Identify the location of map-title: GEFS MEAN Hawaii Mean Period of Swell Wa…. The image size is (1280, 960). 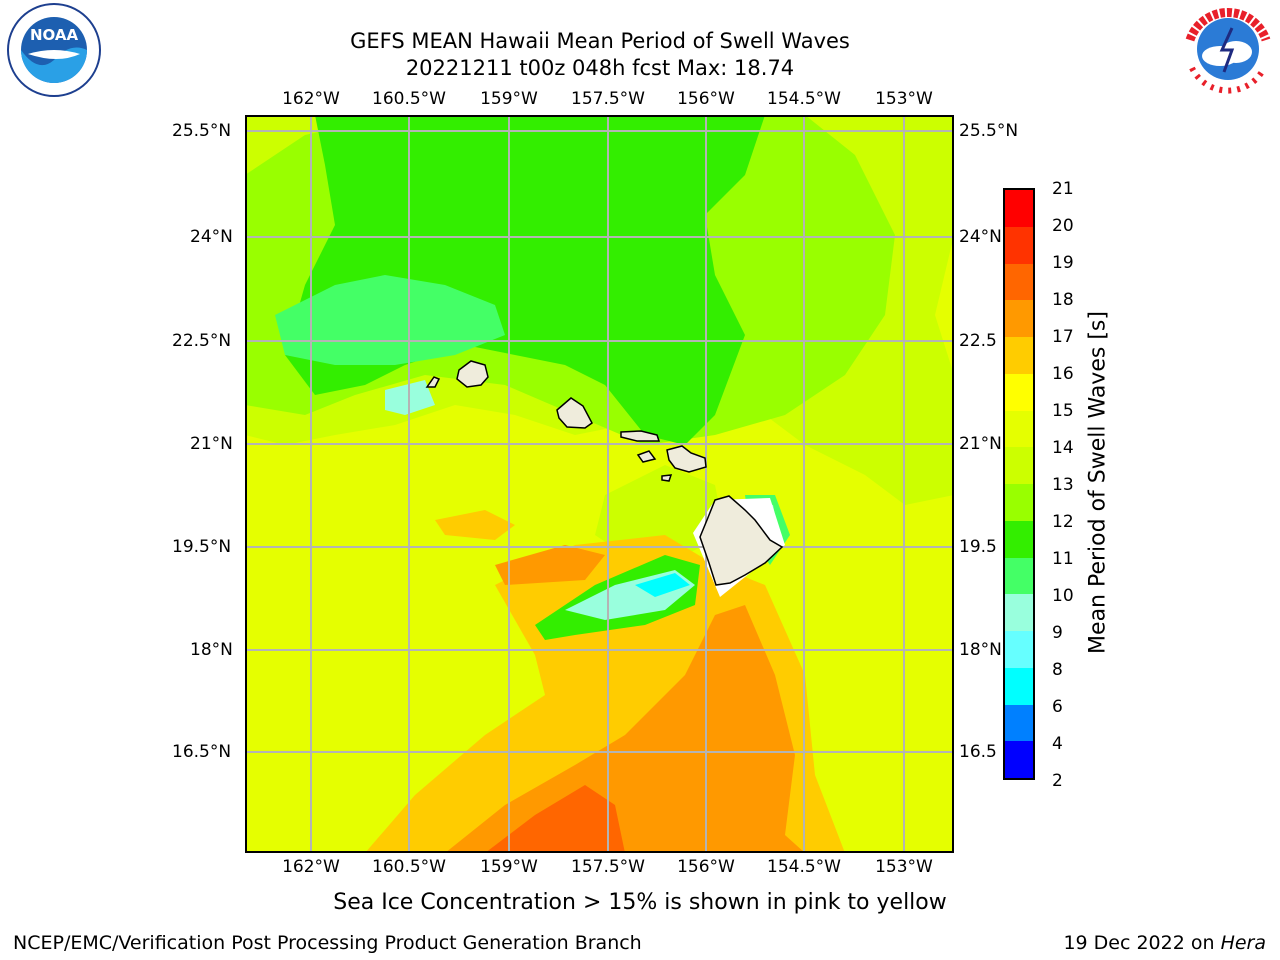
(600, 41).